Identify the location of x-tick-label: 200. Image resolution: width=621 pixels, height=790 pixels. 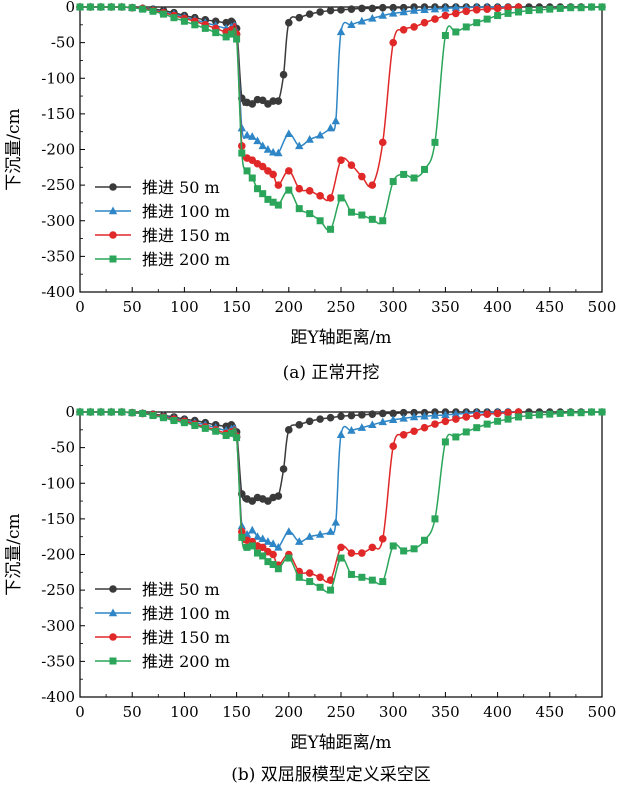
(288, 712).